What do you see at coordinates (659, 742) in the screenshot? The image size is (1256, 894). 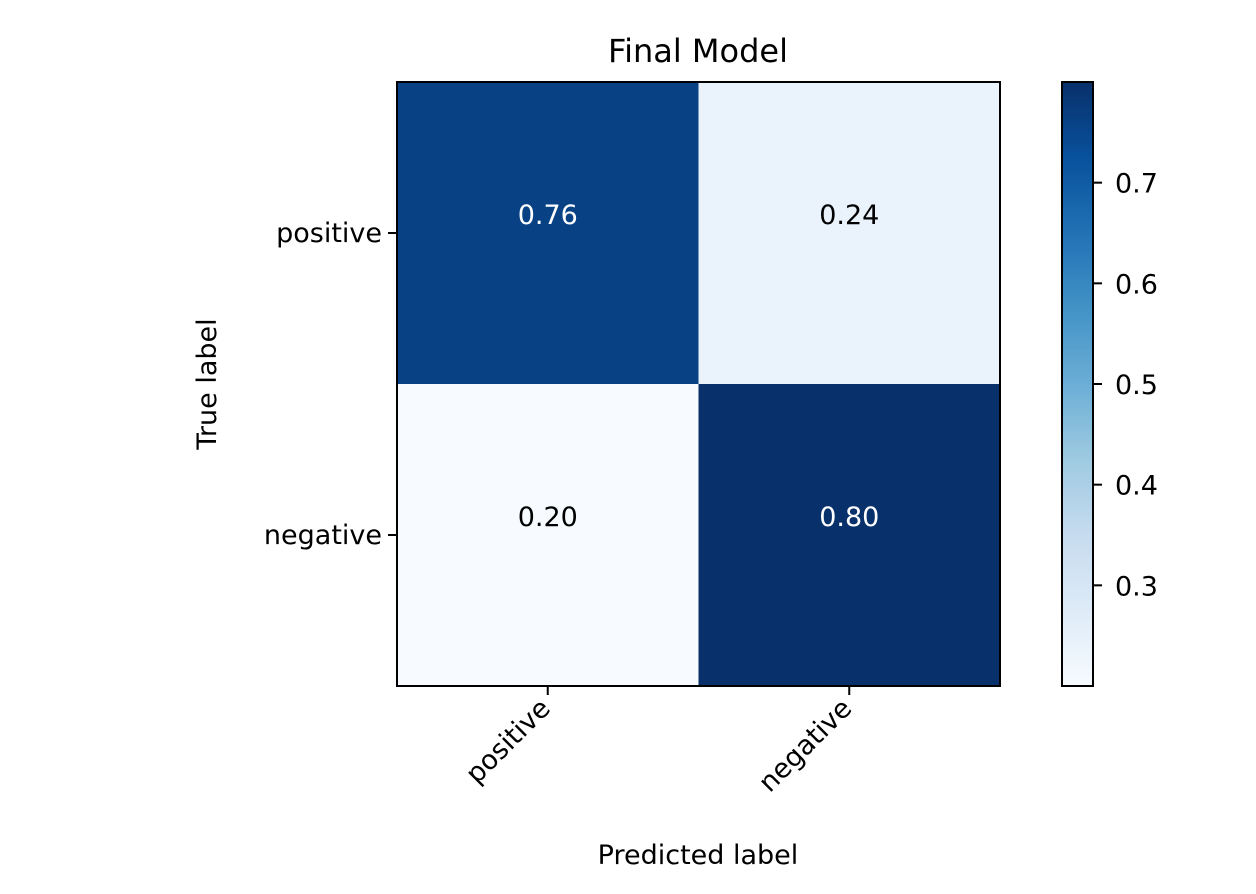 I see `x-axis-ticks: positive negative` at bounding box center [659, 742].